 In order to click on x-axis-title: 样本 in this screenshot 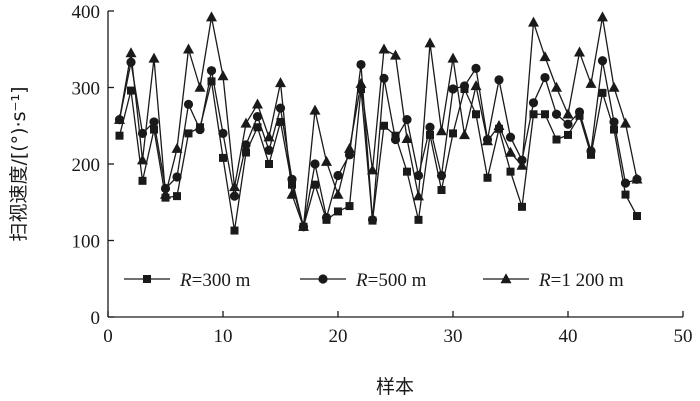, I will do `click(395, 387)`.